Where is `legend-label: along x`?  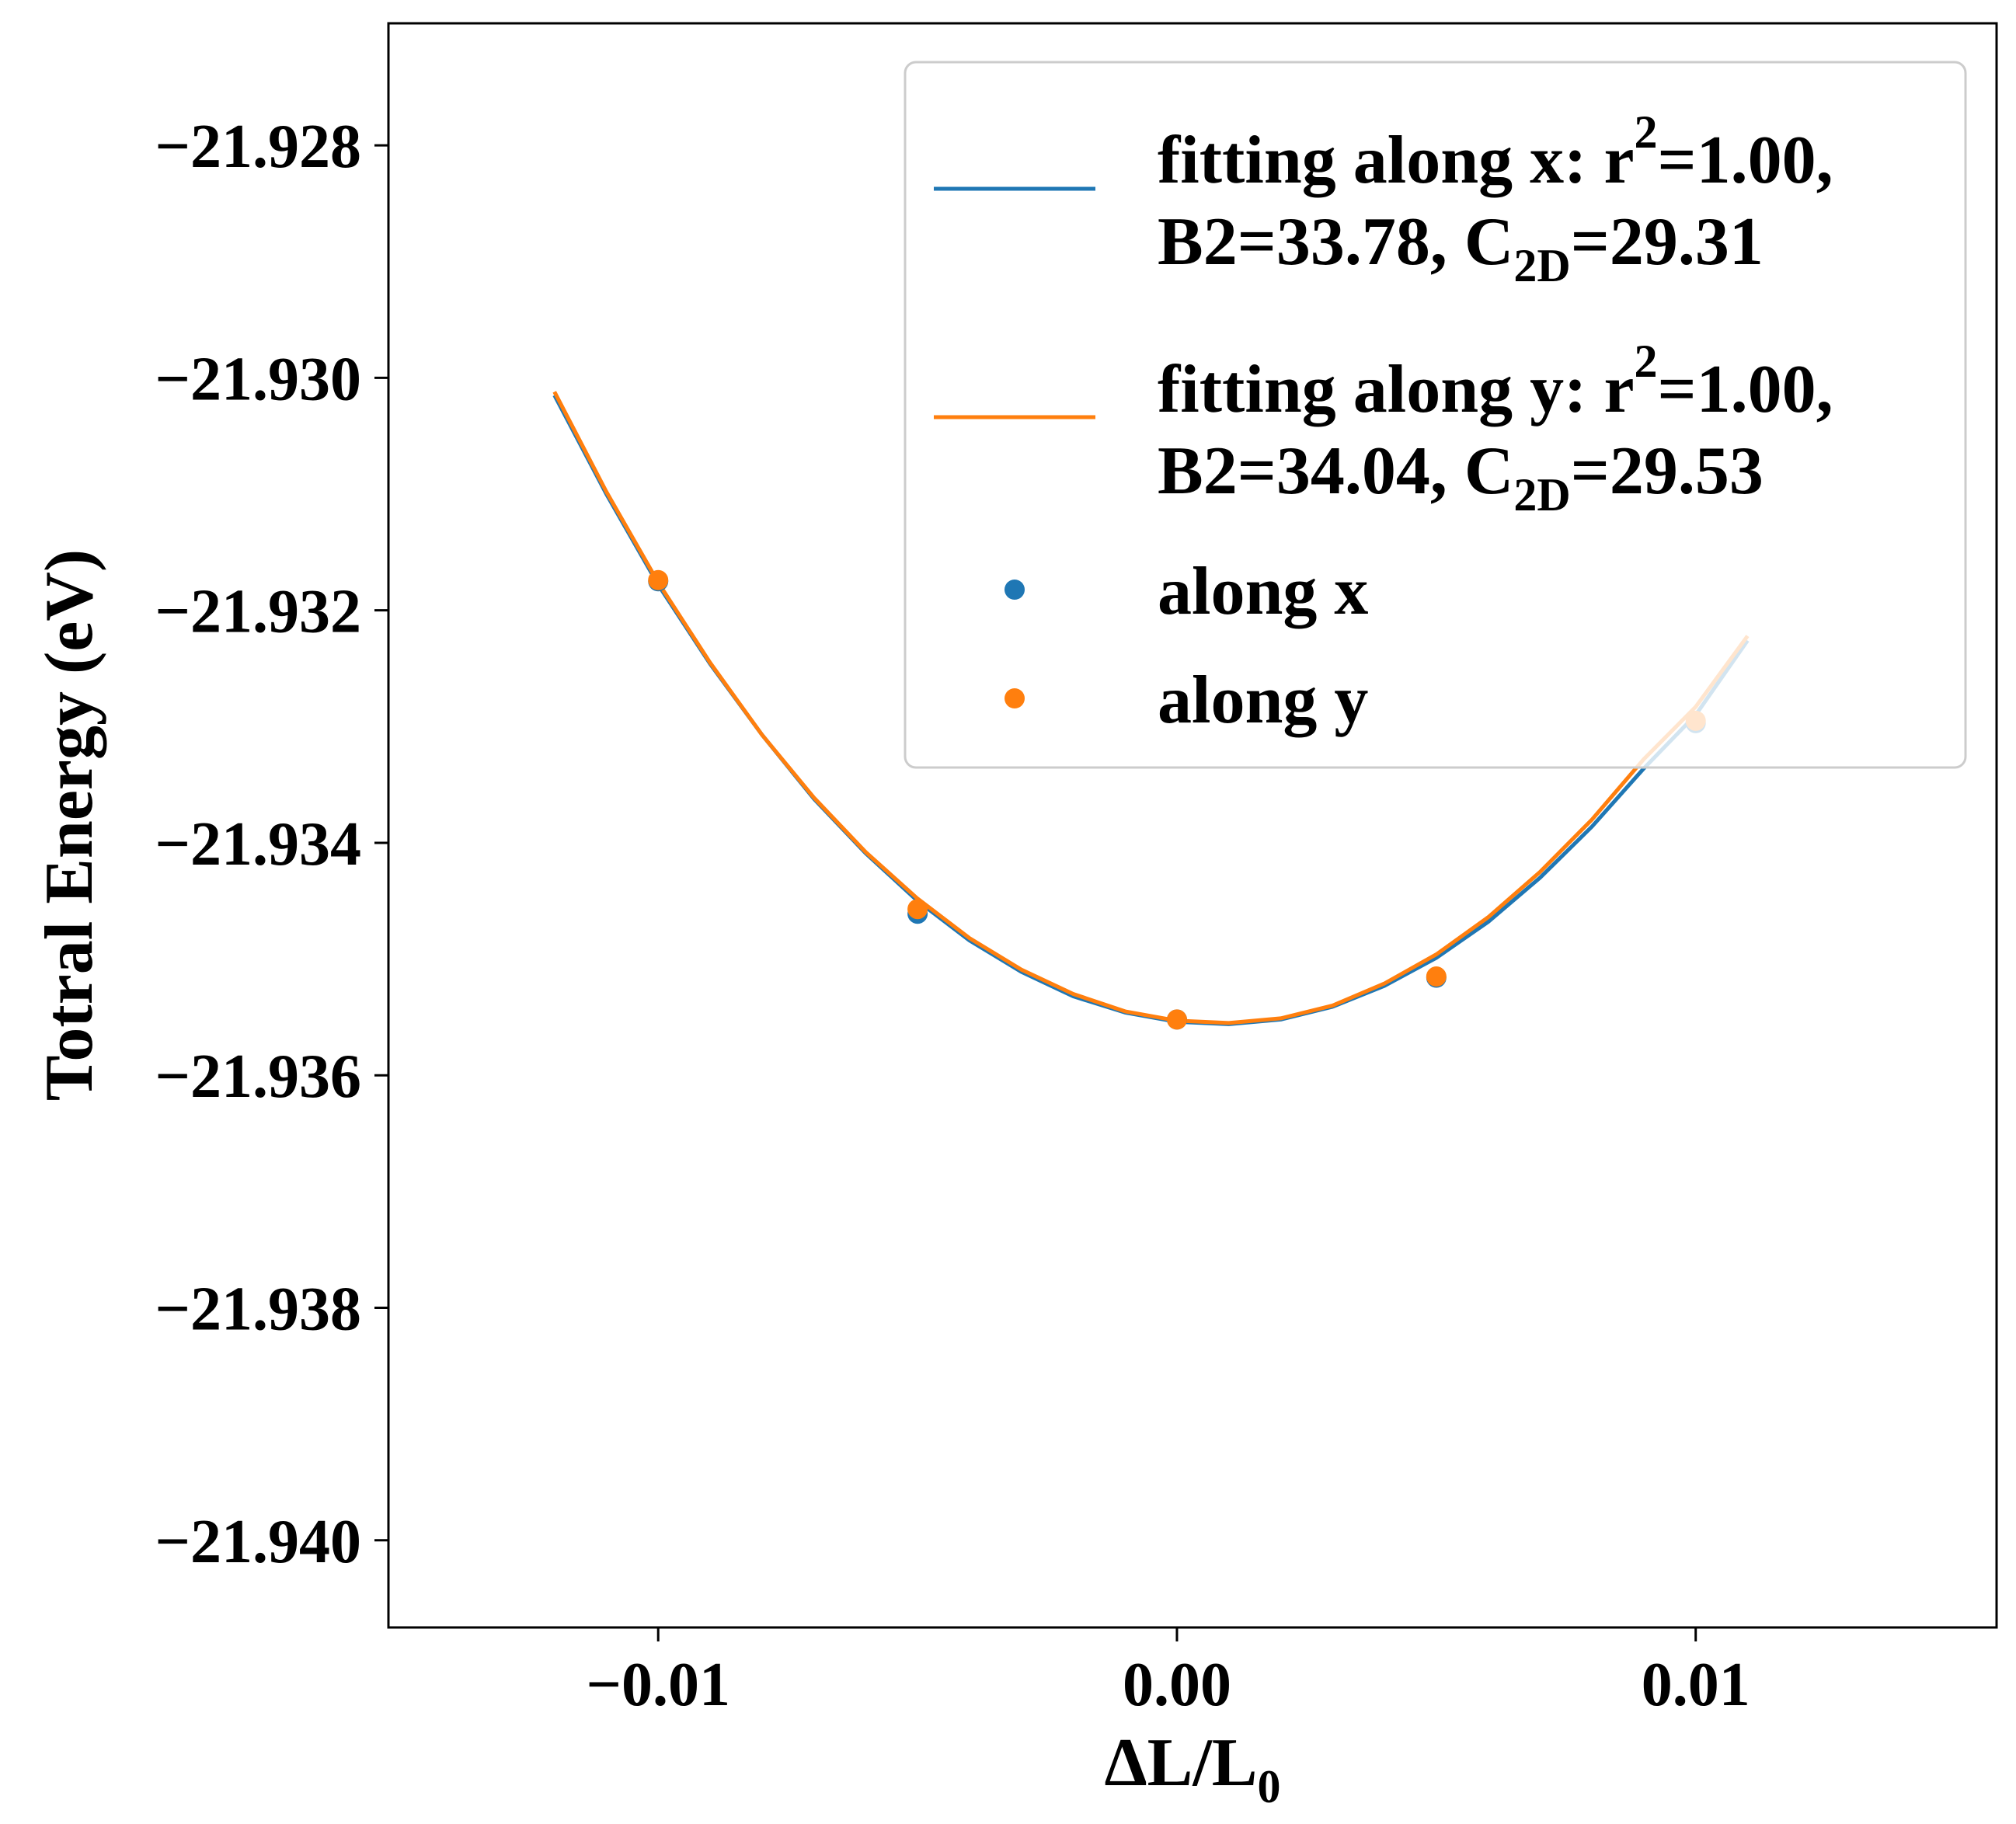
legend-label: along x is located at coordinates (1263, 591).